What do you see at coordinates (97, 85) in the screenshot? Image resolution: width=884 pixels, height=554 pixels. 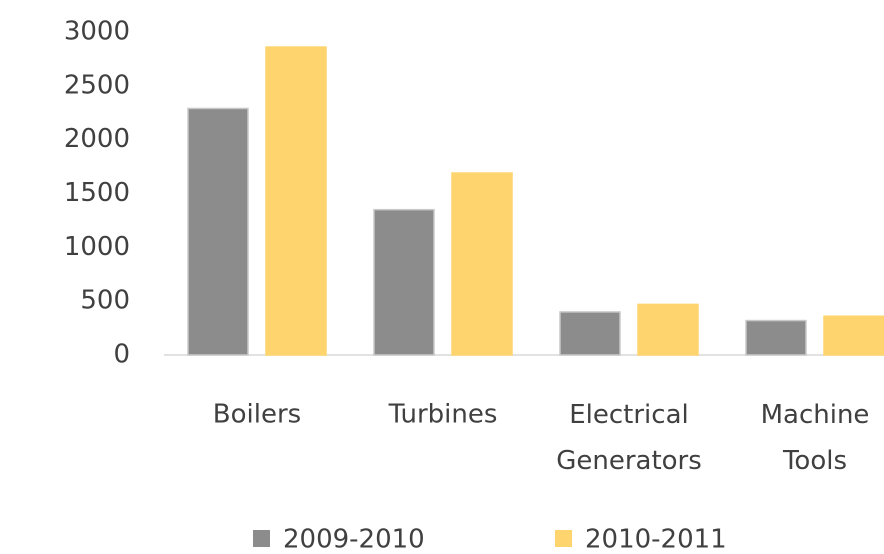 I see `y-tick-label: 2500` at bounding box center [97, 85].